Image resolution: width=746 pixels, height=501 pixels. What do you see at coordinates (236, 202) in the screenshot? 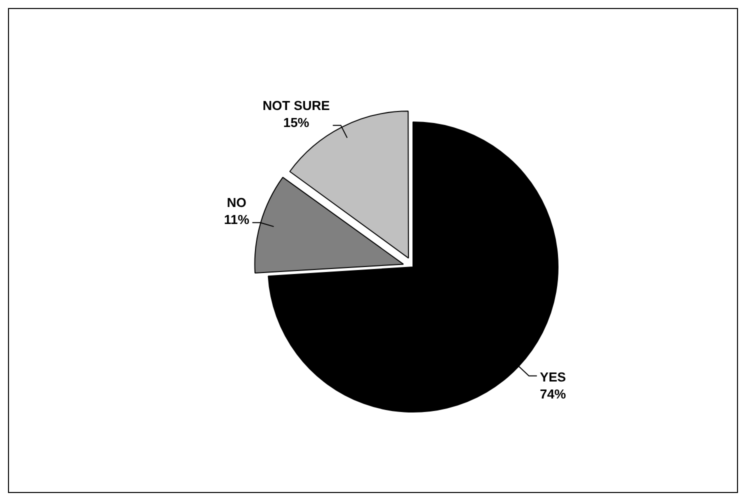
I see `slice-label: NO` at bounding box center [236, 202].